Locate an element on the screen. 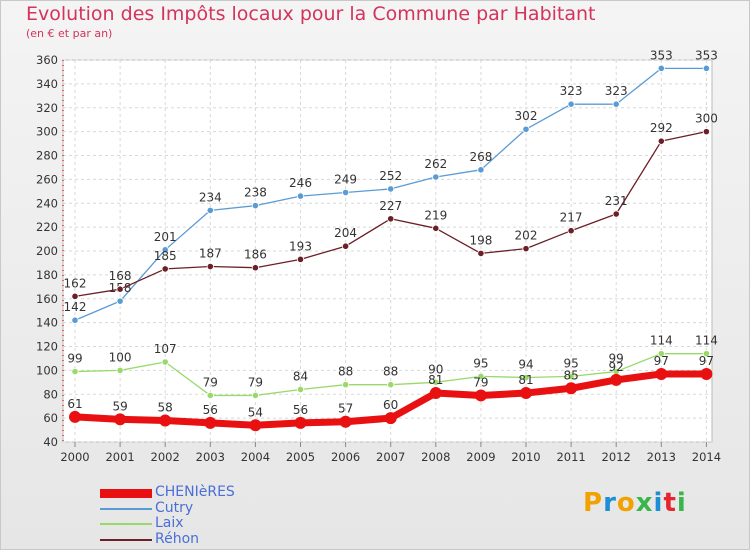 The width and height of the screenshot is (750, 550). data-label: 186 is located at coordinates (255, 255).